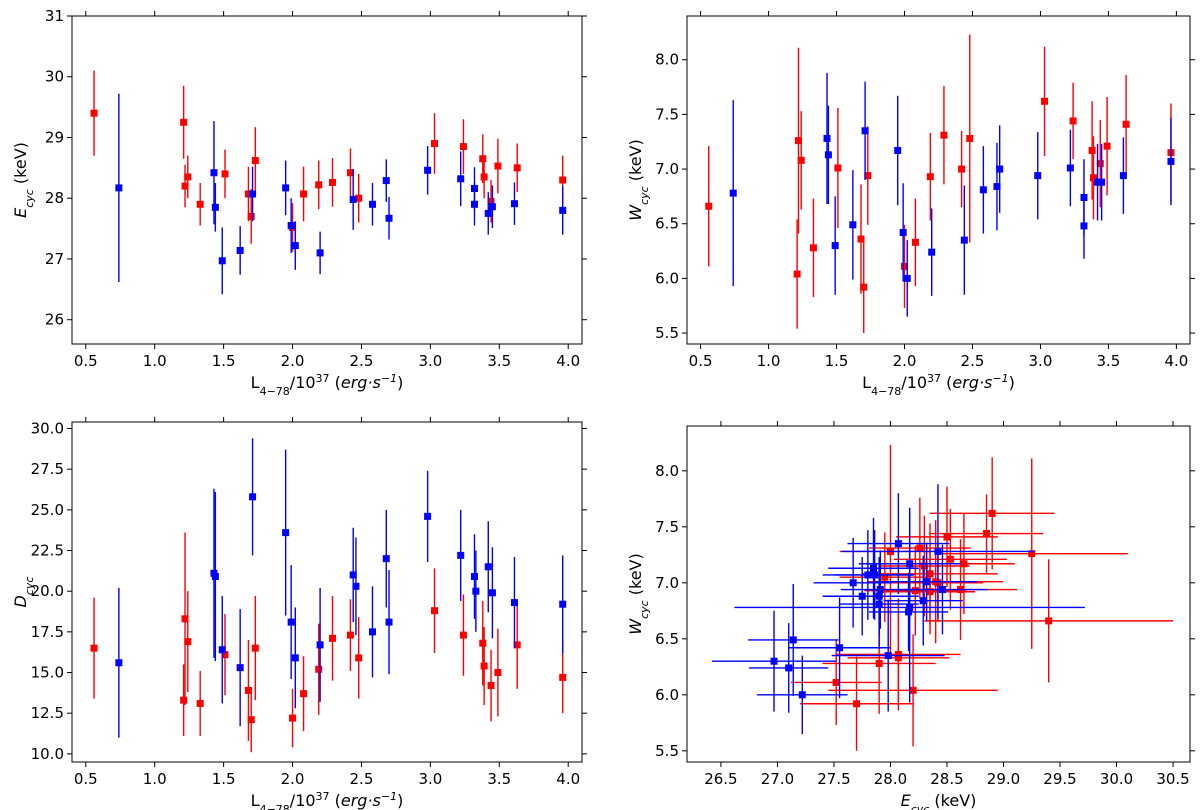 The height and width of the screenshot is (810, 1200). Describe the element at coordinates (47, 713) in the screenshot. I see `y-tick-label: 12.5` at that location.